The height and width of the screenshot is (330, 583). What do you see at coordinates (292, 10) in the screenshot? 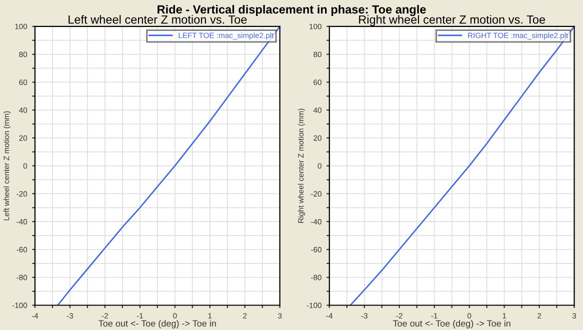
I see `text: Ride - Vertical displacement in phase: Toe angle` at bounding box center [292, 10].